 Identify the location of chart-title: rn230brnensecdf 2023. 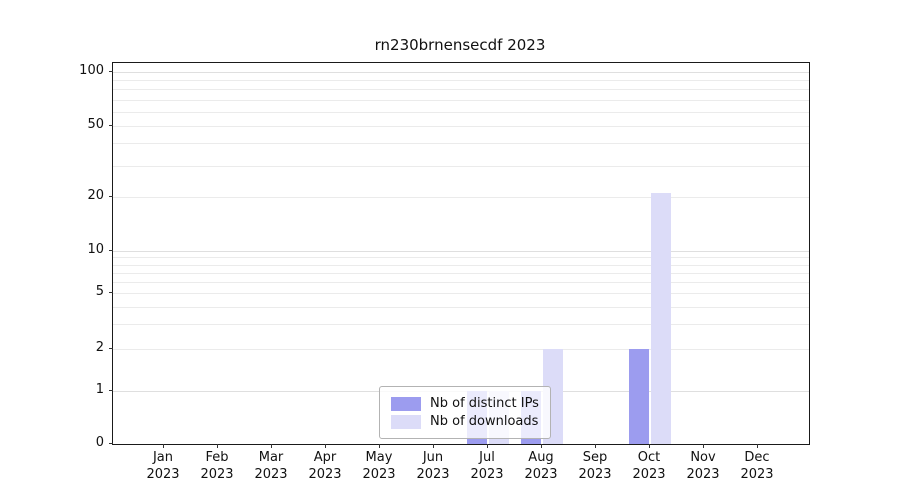
(460, 45).